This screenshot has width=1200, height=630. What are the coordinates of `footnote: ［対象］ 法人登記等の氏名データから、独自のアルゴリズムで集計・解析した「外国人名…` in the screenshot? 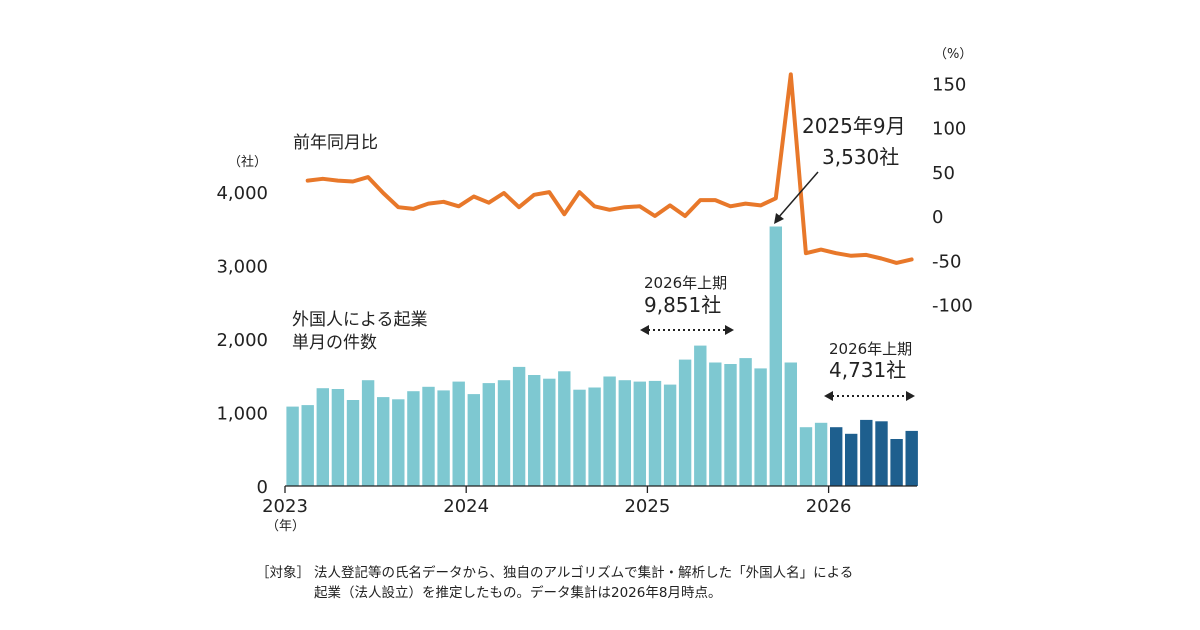 It's located at (606, 583).